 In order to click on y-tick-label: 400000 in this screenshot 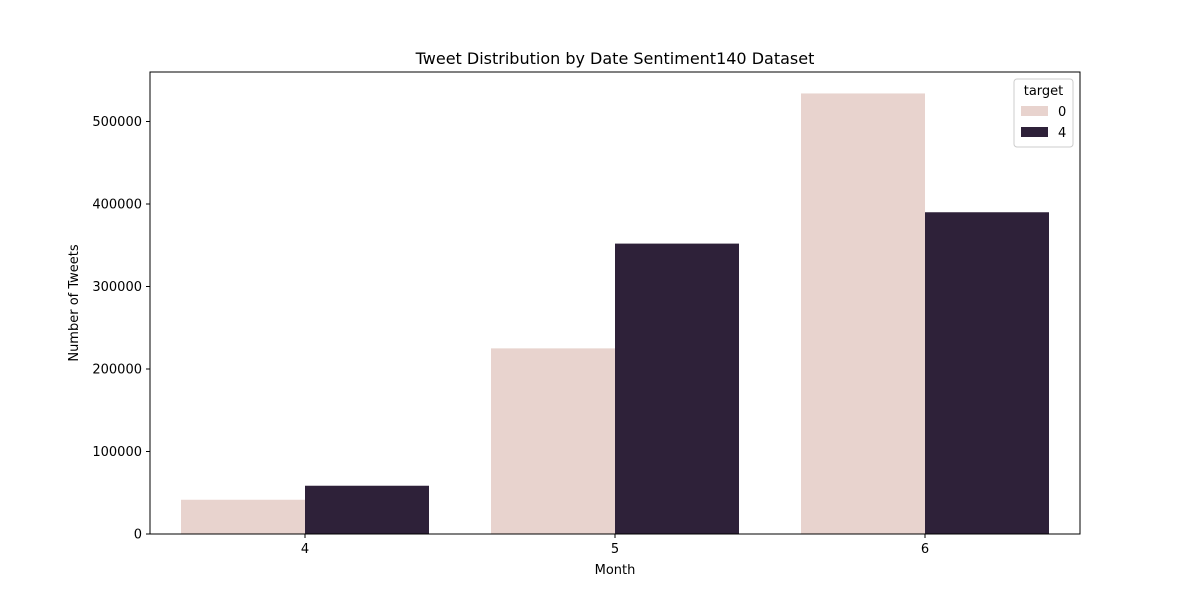, I will do `click(117, 205)`.